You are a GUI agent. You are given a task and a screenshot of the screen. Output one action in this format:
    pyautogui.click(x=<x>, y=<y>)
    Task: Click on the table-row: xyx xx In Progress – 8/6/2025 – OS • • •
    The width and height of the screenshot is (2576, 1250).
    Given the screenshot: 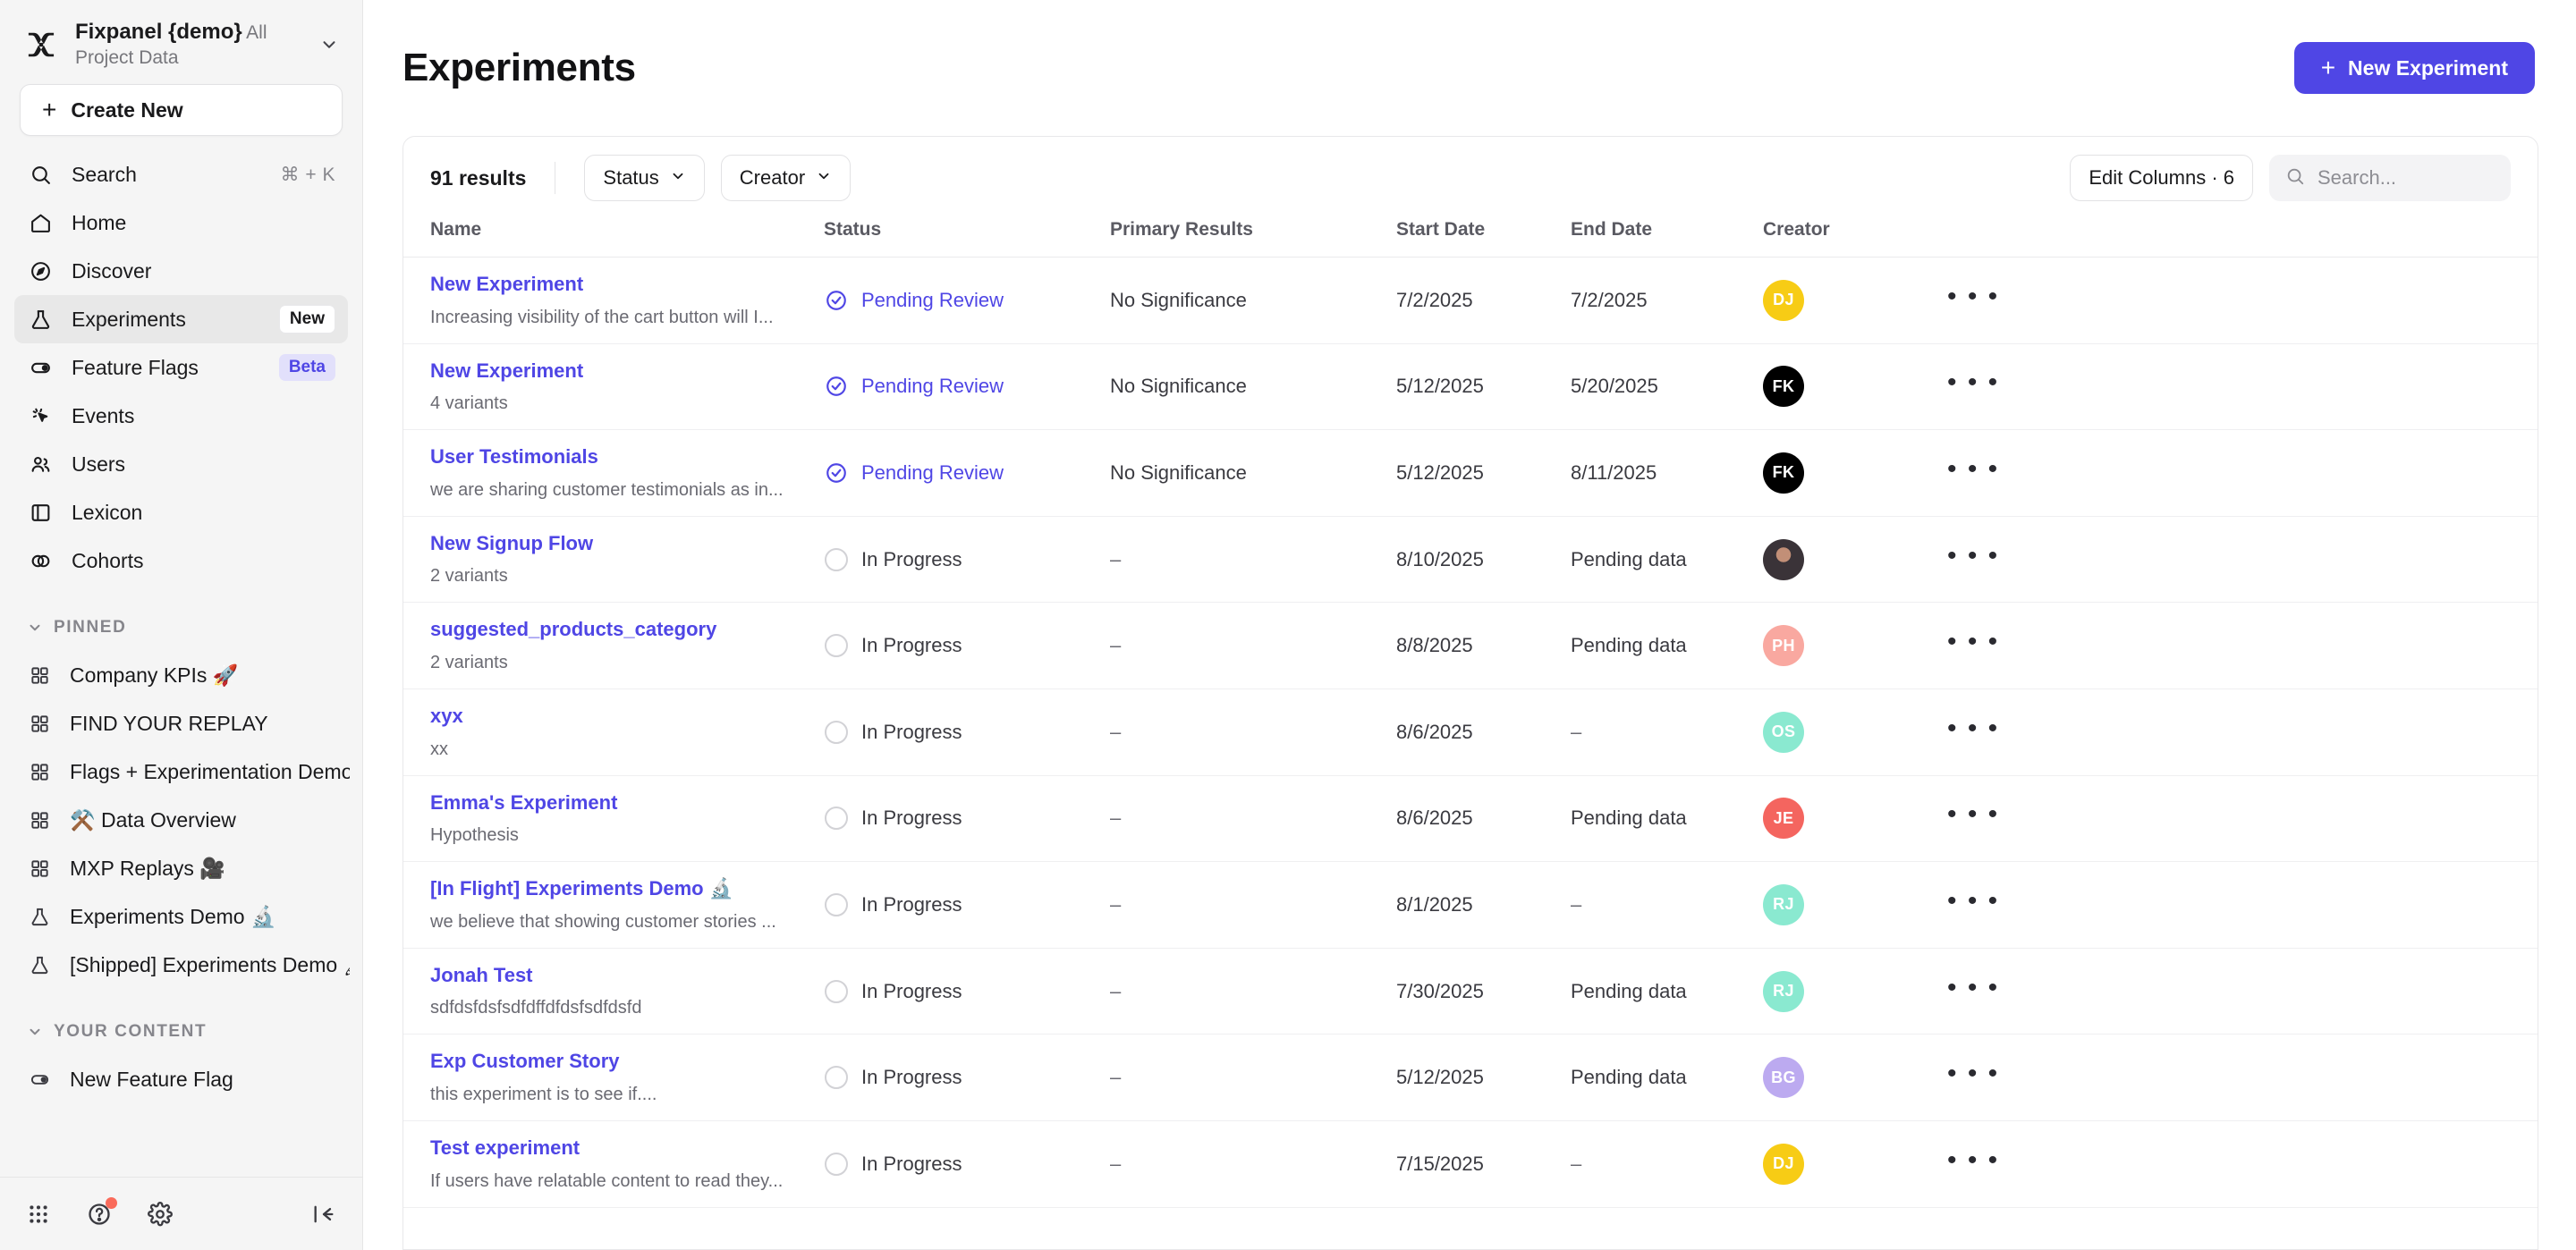 What is the action you would take?
    pyautogui.click(x=1470, y=732)
    